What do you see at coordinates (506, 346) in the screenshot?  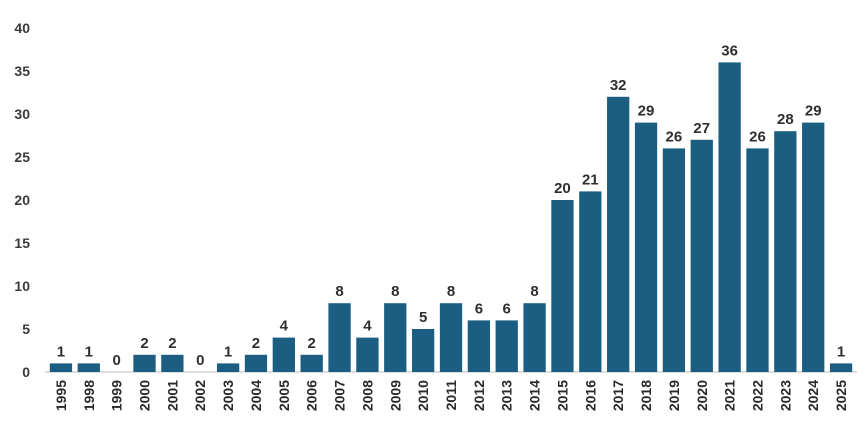 I see `bar-2013` at bounding box center [506, 346].